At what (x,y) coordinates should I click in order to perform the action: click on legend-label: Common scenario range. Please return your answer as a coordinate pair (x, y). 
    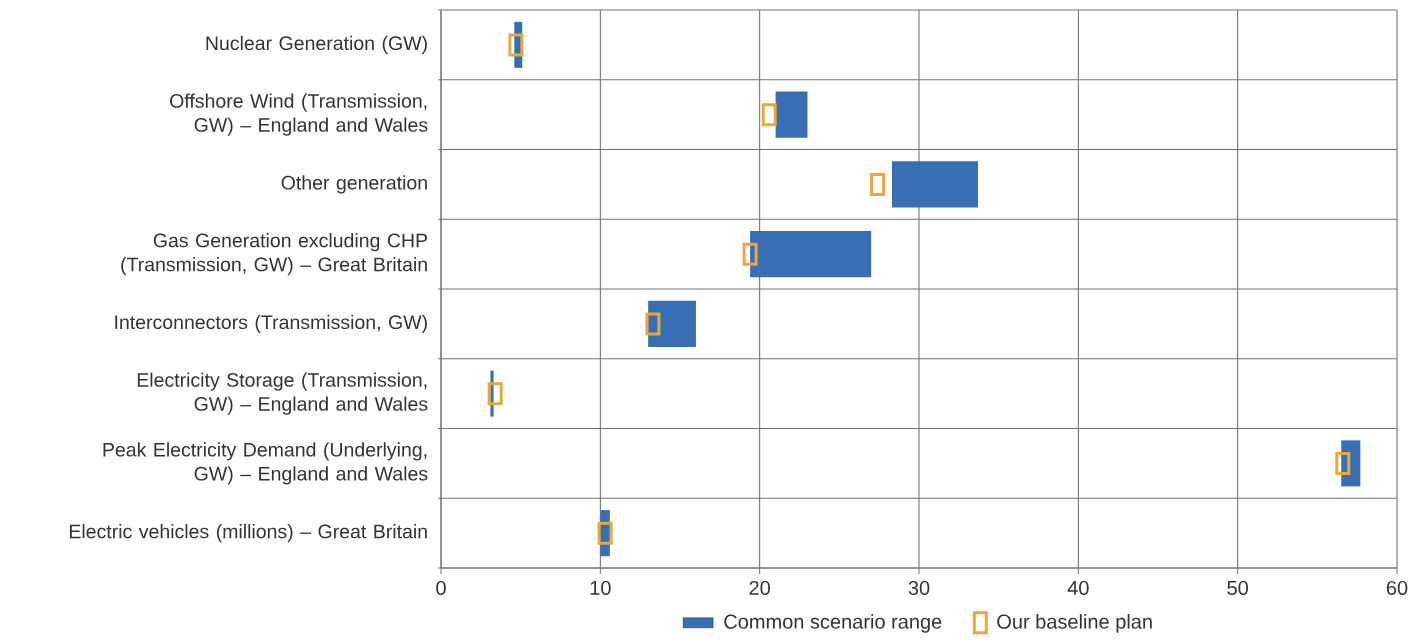
    Looking at the image, I should click on (833, 623).